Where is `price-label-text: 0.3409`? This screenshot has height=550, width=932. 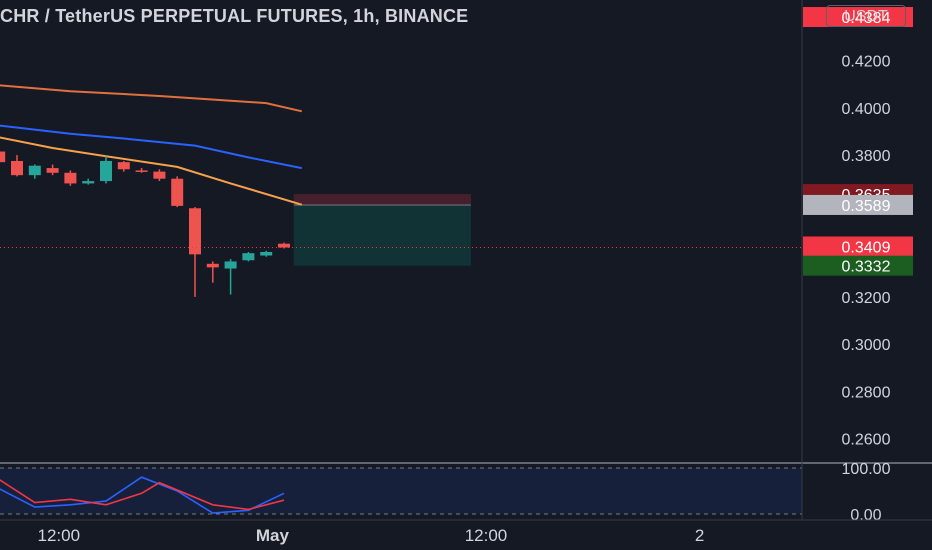
price-label-text: 0.3409 is located at coordinates (866, 247).